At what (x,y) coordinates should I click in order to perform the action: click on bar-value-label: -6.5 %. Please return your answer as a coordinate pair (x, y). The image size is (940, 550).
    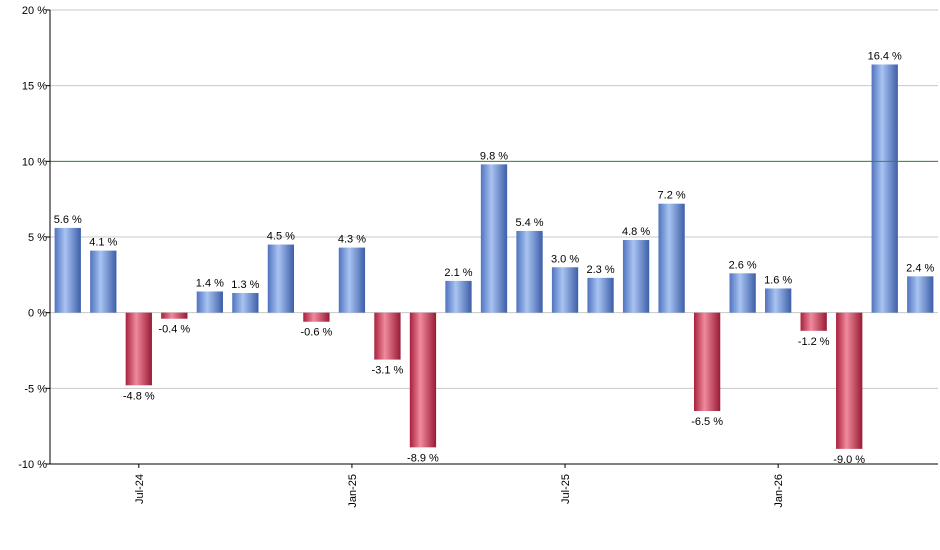
    Looking at the image, I should click on (707, 422).